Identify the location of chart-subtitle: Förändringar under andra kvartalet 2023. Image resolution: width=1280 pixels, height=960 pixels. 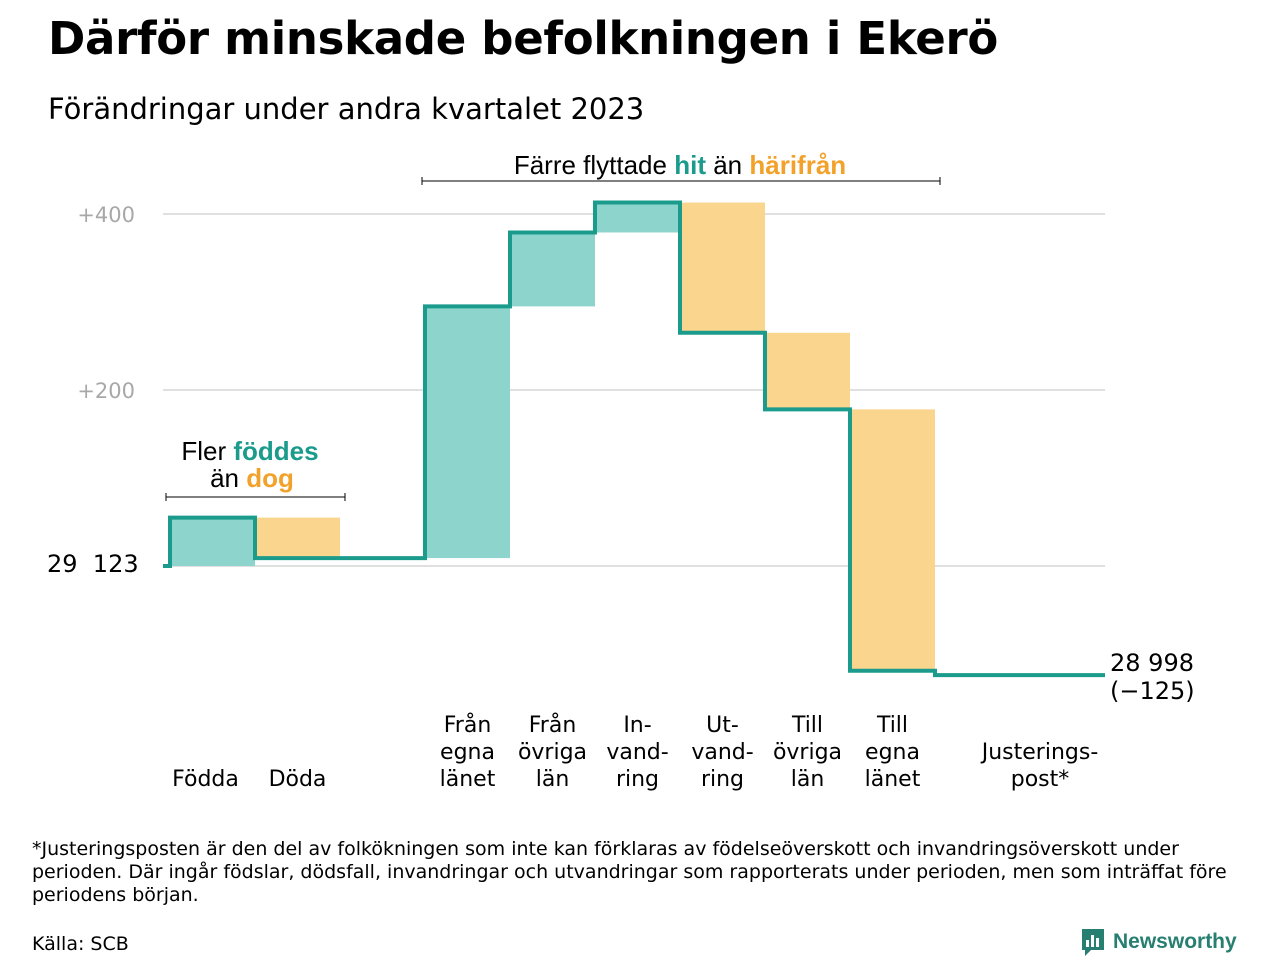
(346, 109).